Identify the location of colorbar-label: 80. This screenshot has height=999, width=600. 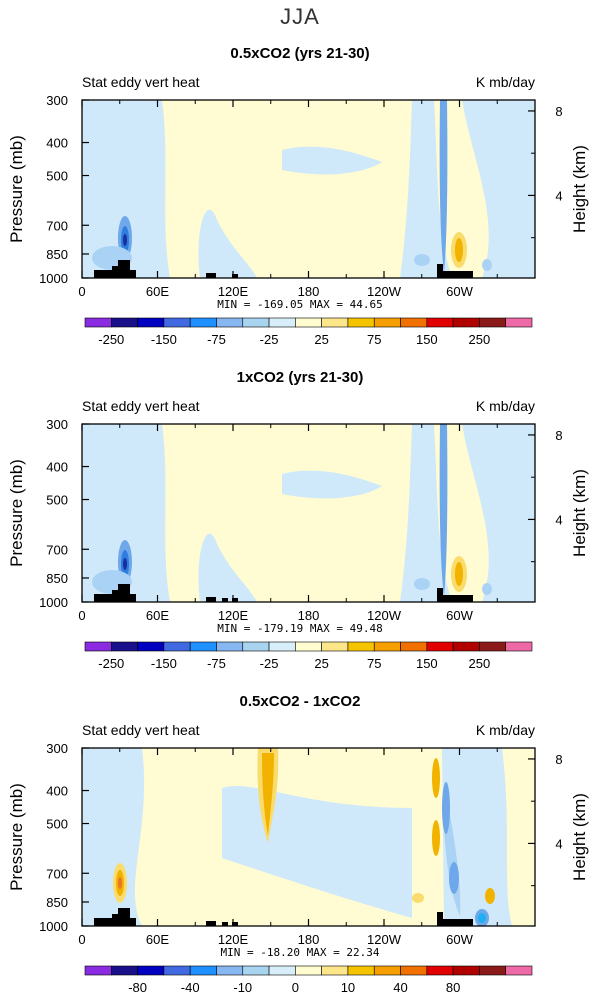
(453, 987).